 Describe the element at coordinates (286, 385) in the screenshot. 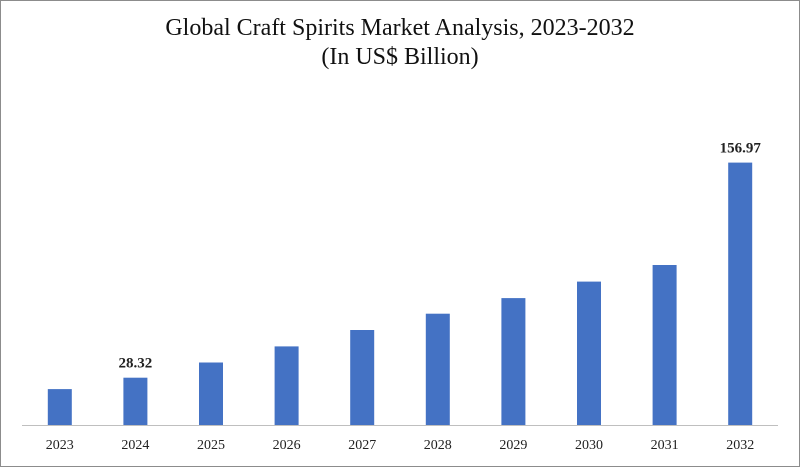

I see `bar-2026` at that location.